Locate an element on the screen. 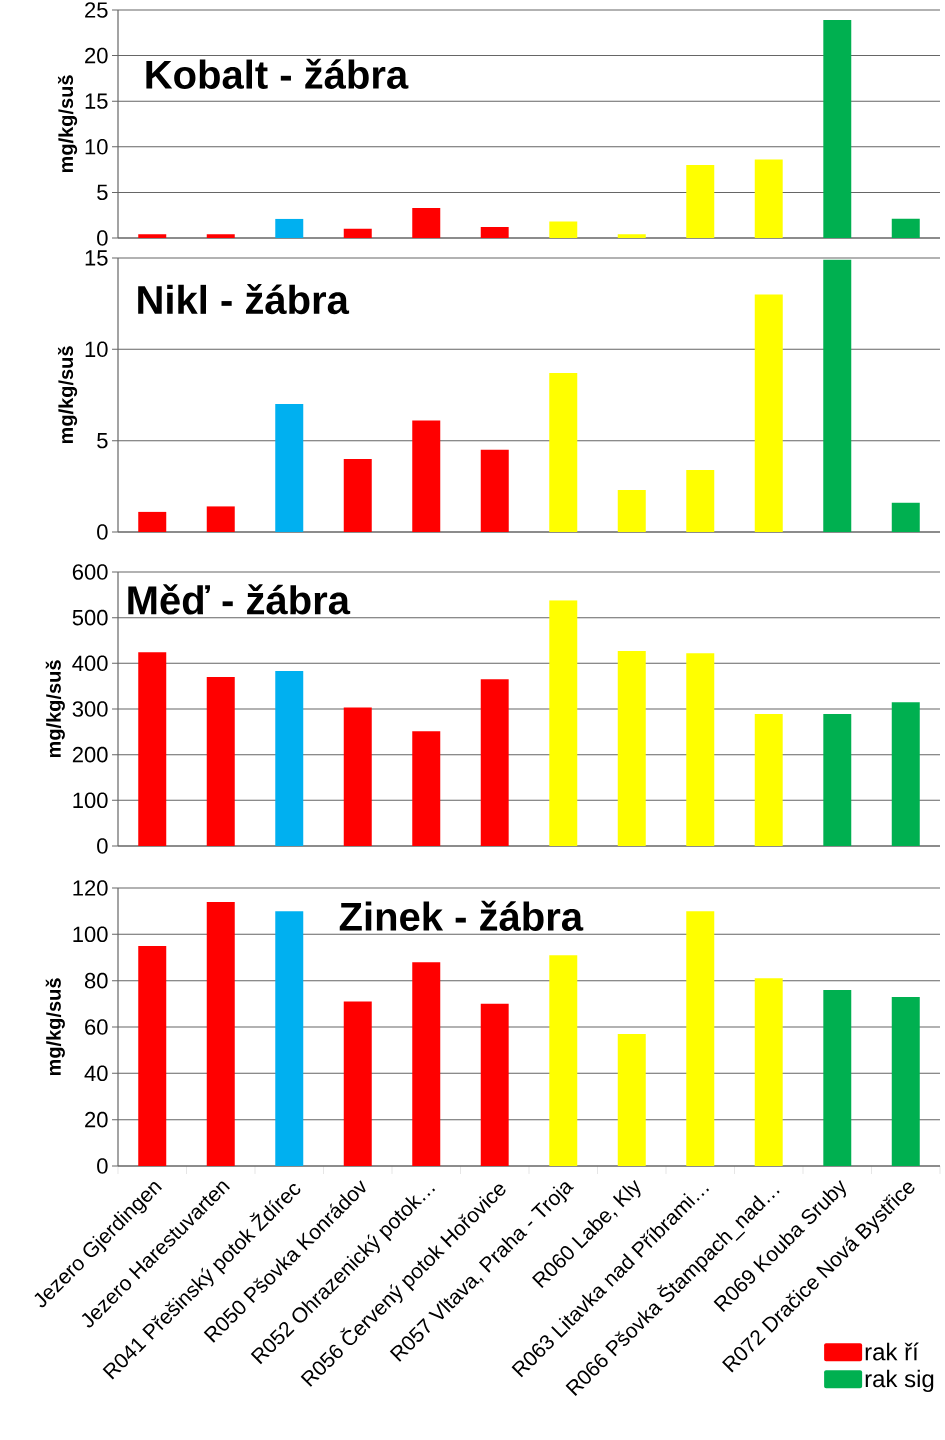 The height and width of the screenshot is (1440, 945). chart-title: Zinek - žábra is located at coordinates (461, 915).